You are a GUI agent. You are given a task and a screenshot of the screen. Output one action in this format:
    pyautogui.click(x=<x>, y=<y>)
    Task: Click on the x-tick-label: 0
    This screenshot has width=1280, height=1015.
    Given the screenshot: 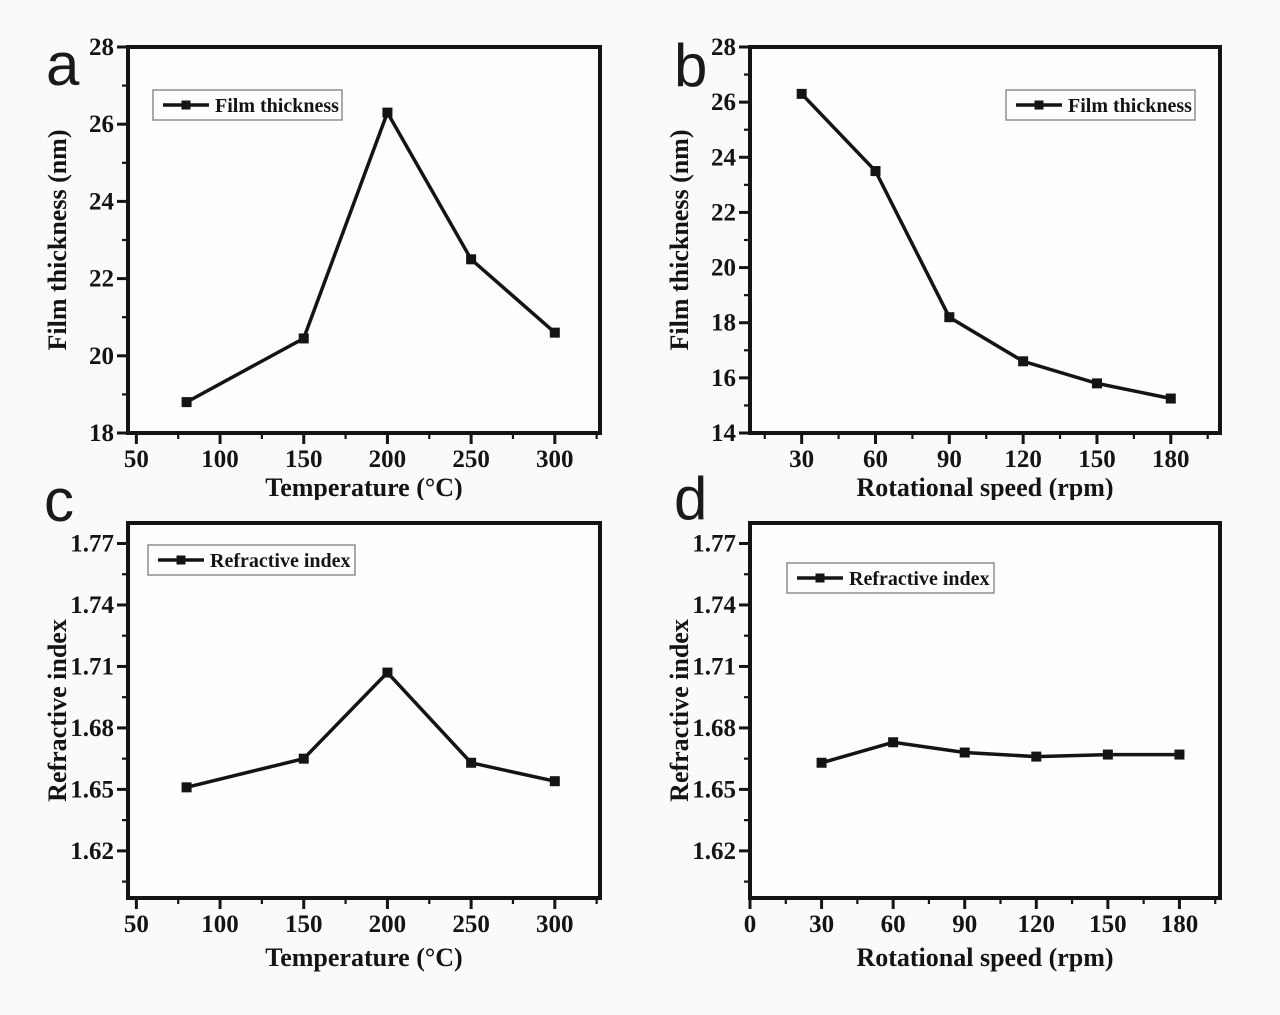 What is the action you would take?
    pyautogui.click(x=750, y=924)
    